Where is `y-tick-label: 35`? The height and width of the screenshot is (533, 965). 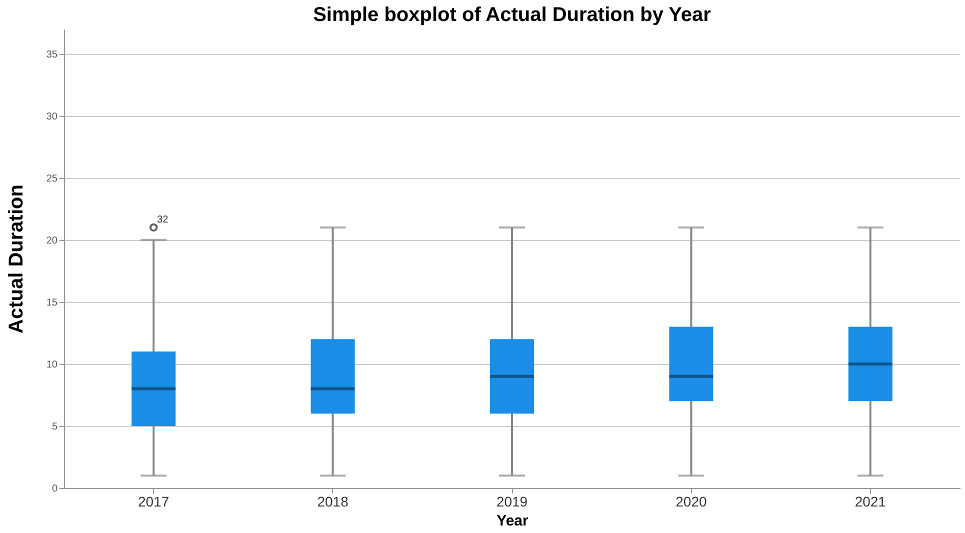
y-tick-label: 35 is located at coordinates (52, 54).